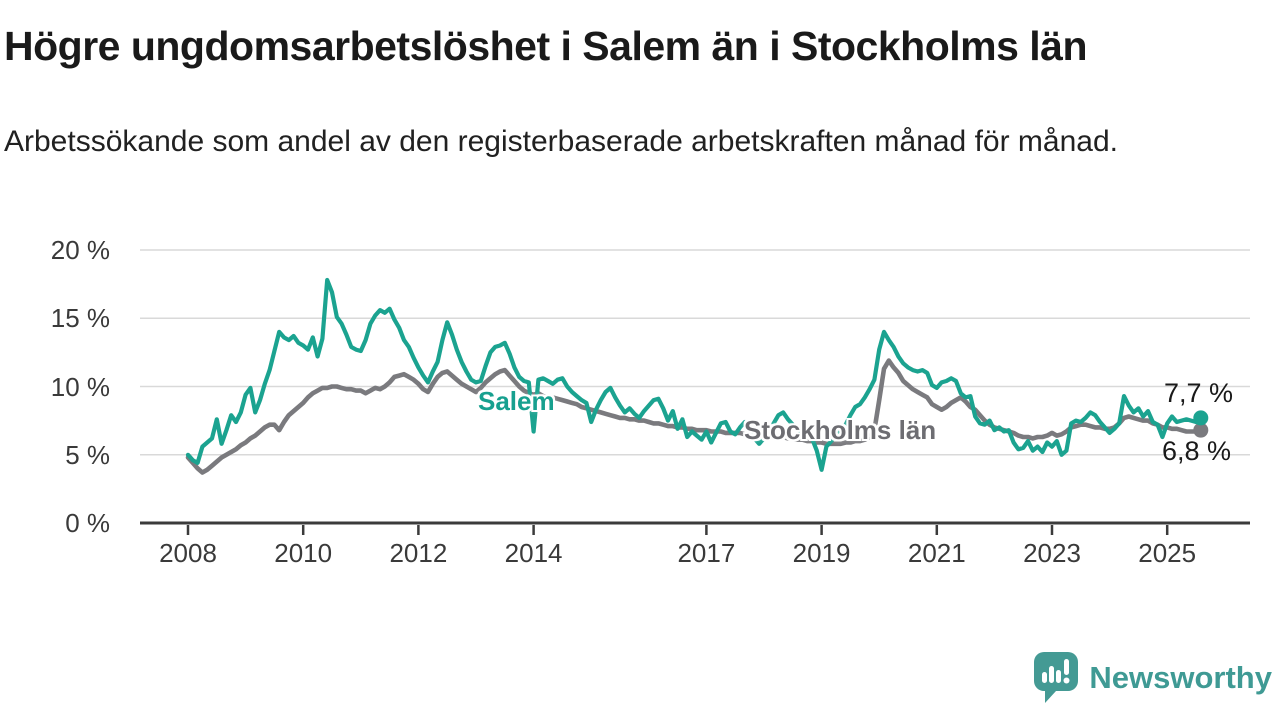 This screenshot has height=720, width=1280. Describe the element at coordinates (706, 553) in the screenshot. I see `x-tick-label: 2017` at that location.